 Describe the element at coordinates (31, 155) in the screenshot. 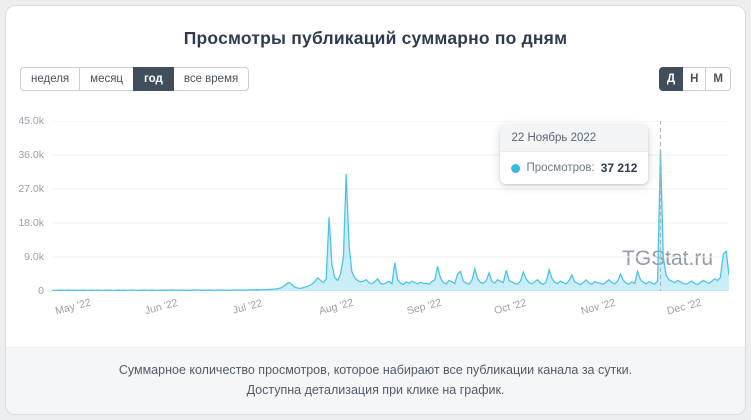

I see `y-tick-label: 36.0k` at that location.